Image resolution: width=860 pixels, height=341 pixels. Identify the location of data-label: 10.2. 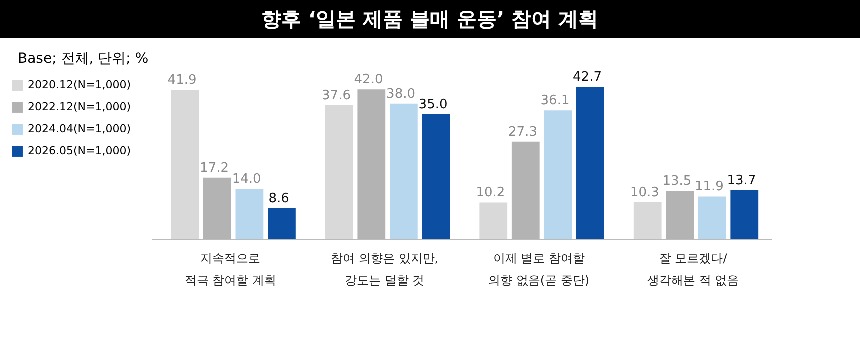
(491, 193).